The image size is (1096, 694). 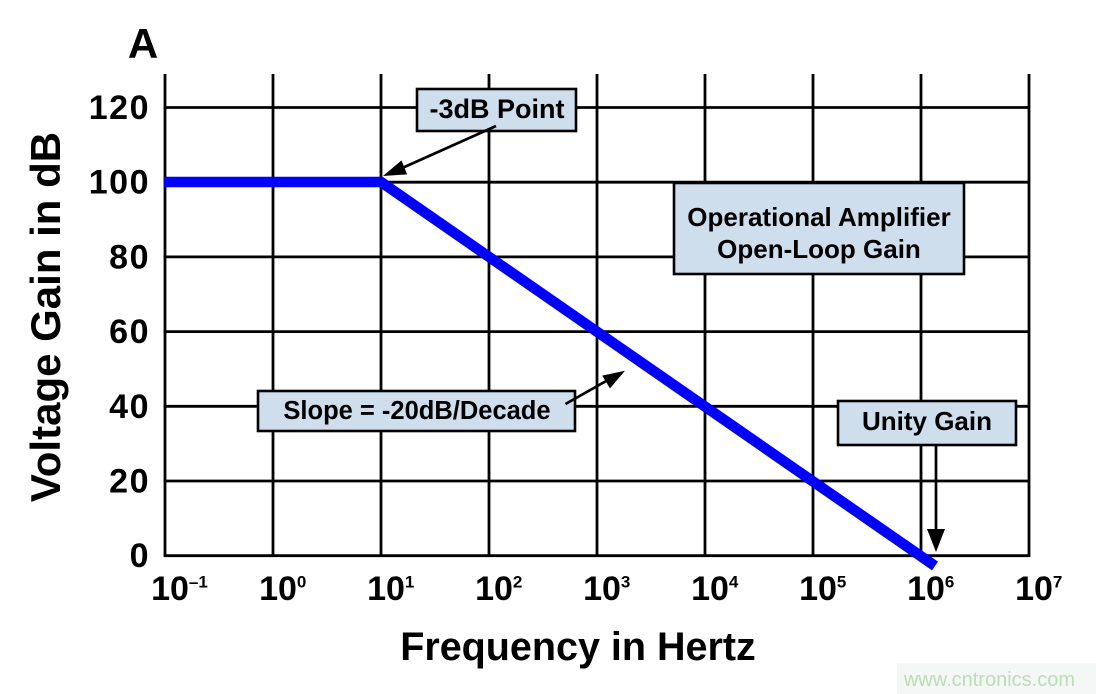 What do you see at coordinates (927, 421) in the screenshot?
I see `svg-text: Unity Gain` at bounding box center [927, 421].